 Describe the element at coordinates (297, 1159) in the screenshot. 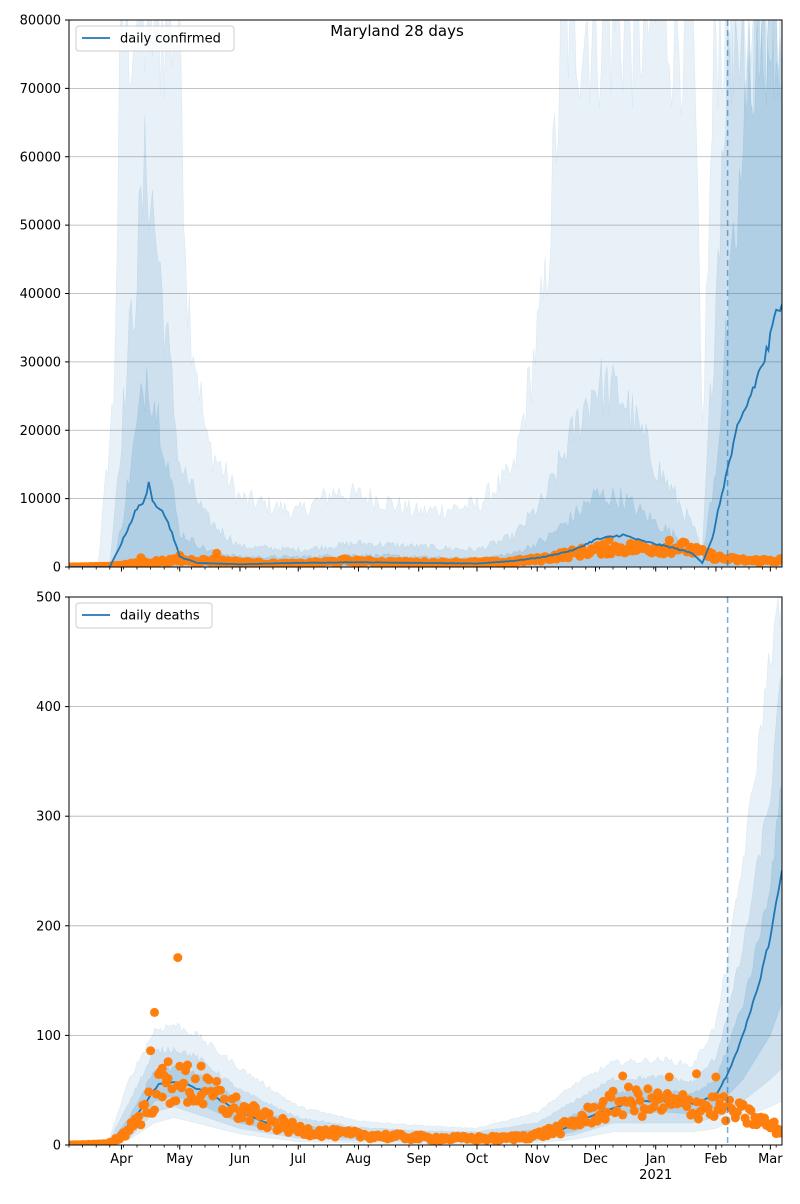

I see `x-tick-label: Jul` at that location.